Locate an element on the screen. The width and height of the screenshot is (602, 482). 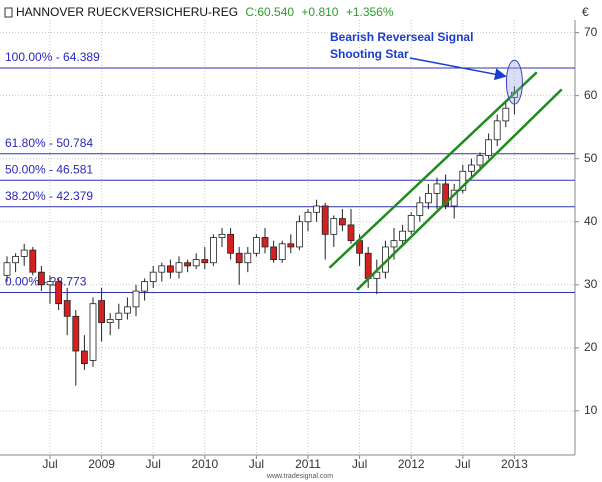
annotation: Shooting Star is located at coordinates (369, 54).